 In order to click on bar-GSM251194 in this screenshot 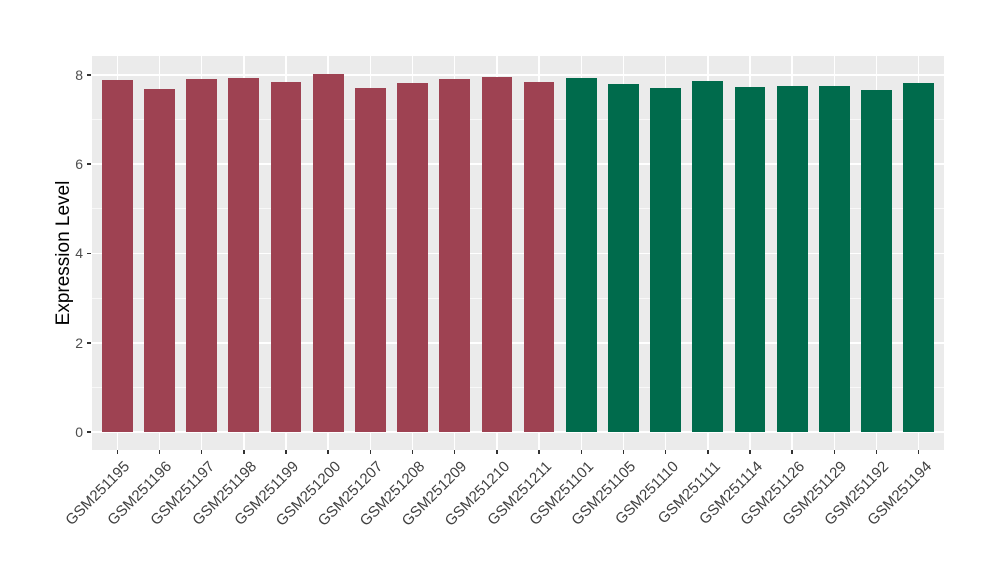, I will do `click(919, 258)`.